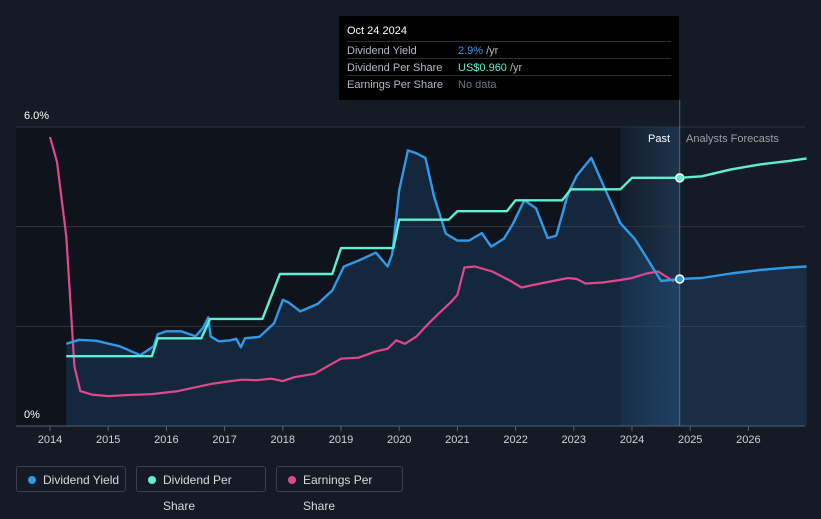 This screenshot has height=519, width=821. What do you see at coordinates (36, 116) in the screenshot?
I see `y-axis-label-max: 6.0%` at bounding box center [36, 116].